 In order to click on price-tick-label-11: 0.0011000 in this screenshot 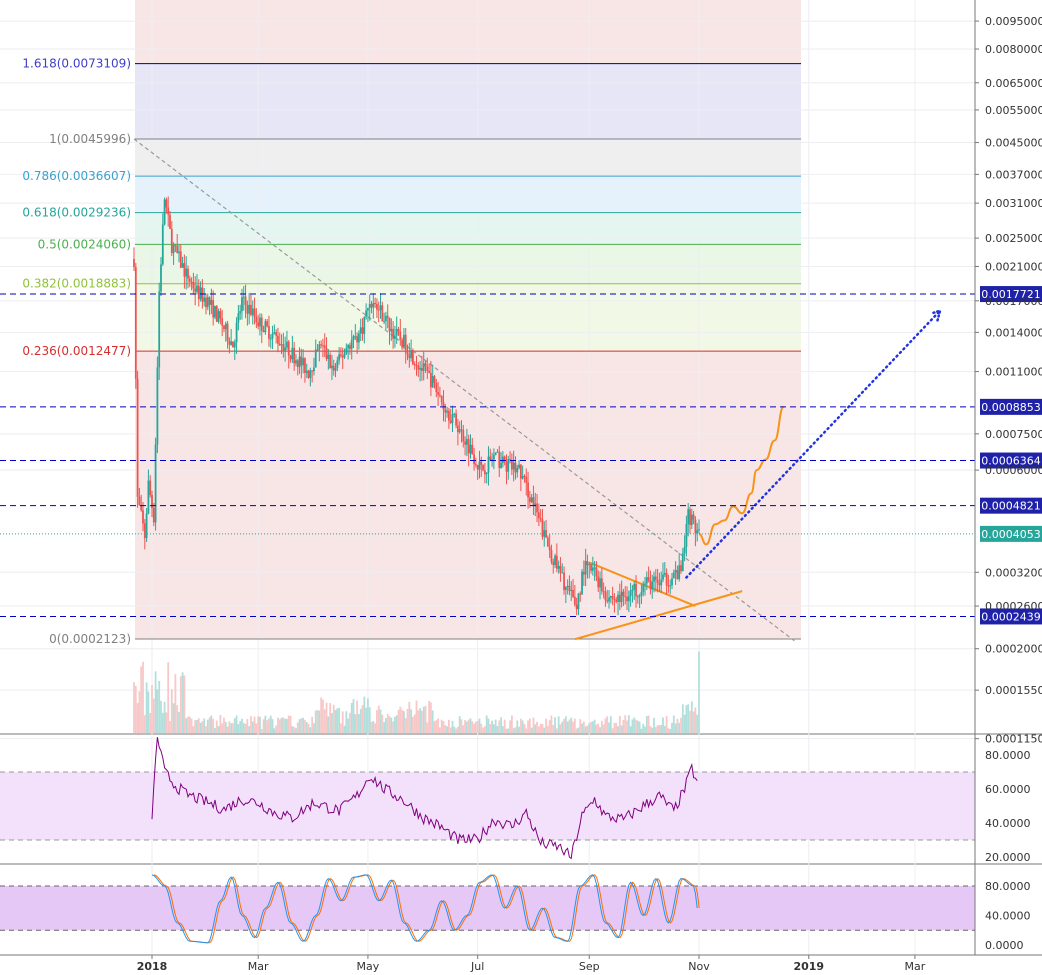, I will do `click(1013, 372)`.